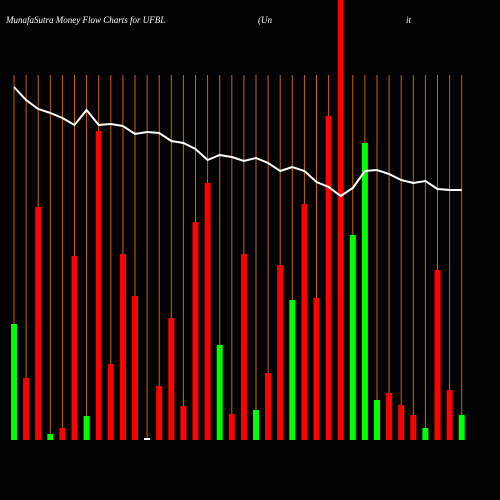 This screenshot has height=500, width=500. Describe the element at coordinates (409, 20) in the screenshot. I see `chart-title-part: it` at that location.